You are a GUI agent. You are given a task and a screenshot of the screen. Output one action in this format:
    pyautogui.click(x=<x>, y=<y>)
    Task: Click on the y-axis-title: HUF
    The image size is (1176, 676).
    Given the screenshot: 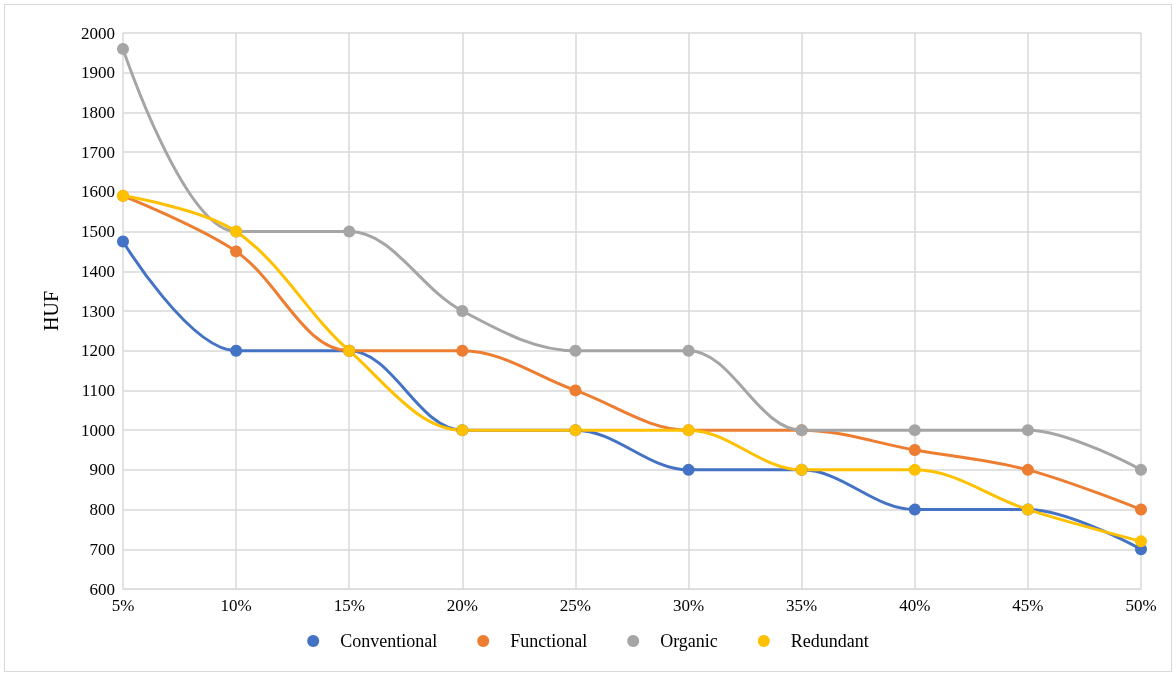 What is the action you would take?
    pyautogui.click(x=51, y=311)
    